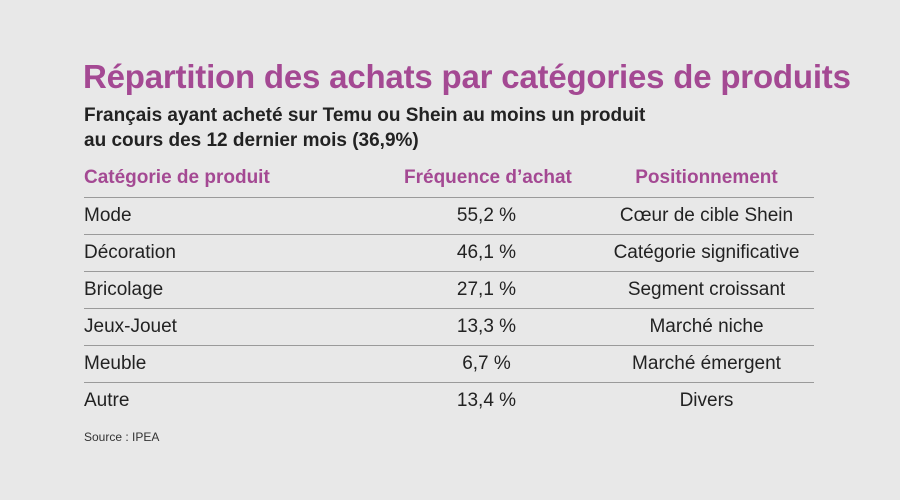 The image size is (900, 500). What do you see at coordinates (449, 326) in the screenshot?
I see `table-row: Jeux-Jouet 13,3 % Marché niche` at bounding box center [449, 326].